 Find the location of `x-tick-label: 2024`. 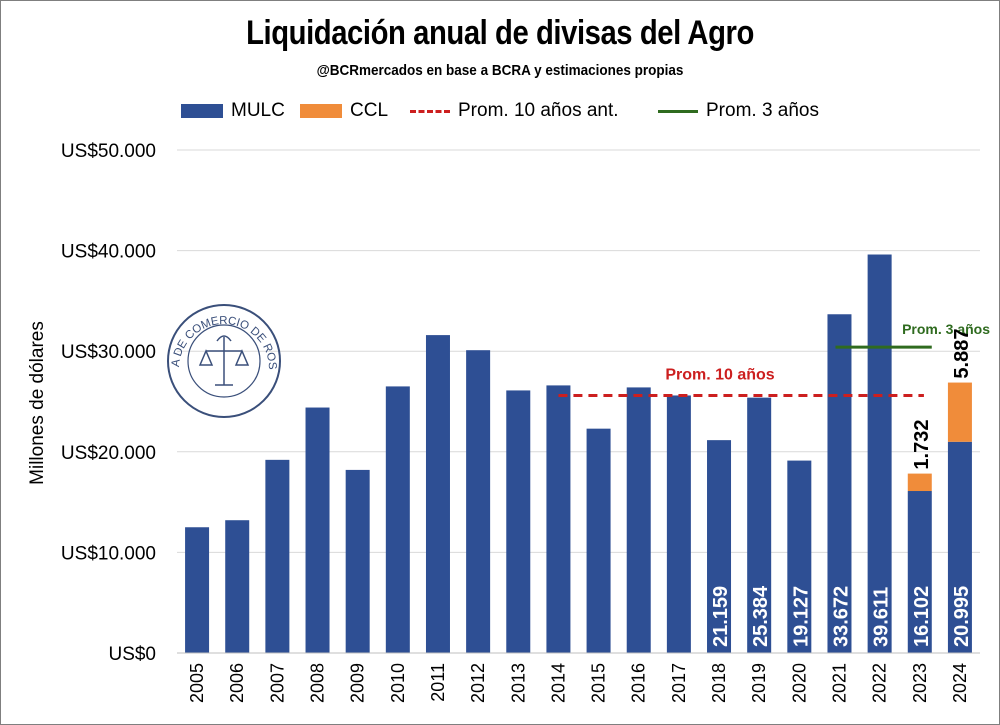

x-tick-label: 2024 is located at coordinates (960, 683).